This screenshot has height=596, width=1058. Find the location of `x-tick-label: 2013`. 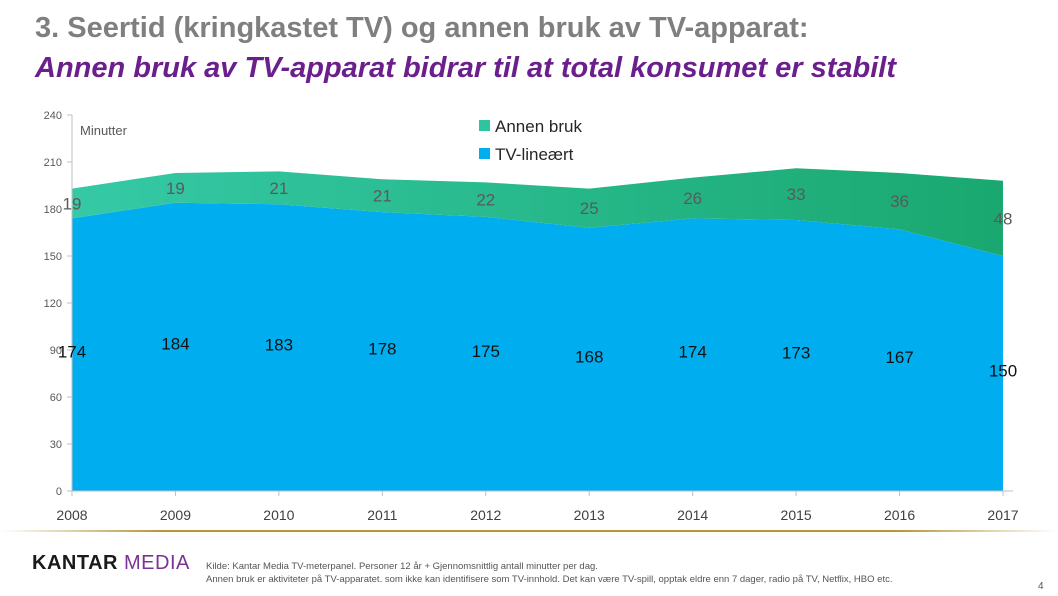

x-tick-label: 2013 is located at coordinates (589, 515).